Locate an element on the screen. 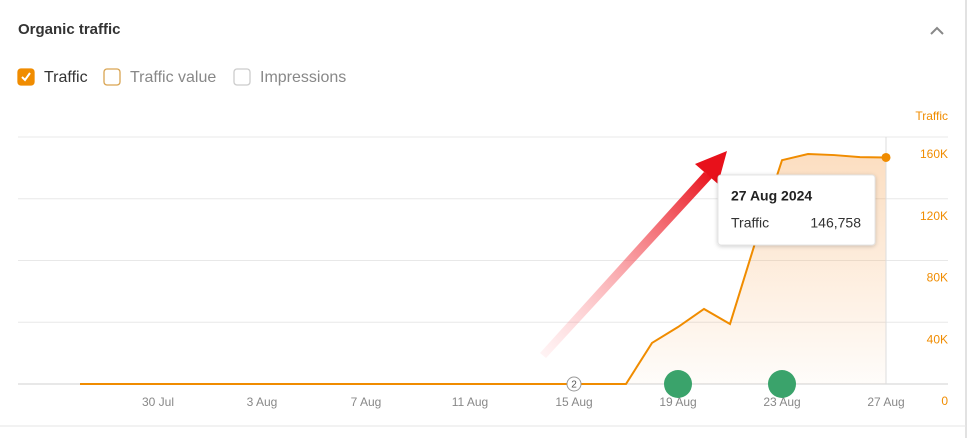 The image size is (975, 443). y-tick-label: 120K is located at coordinates (934, 216).